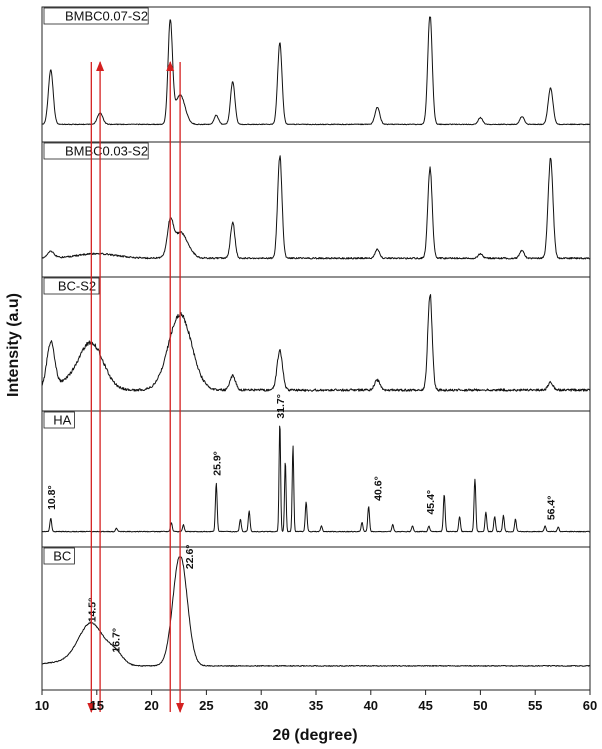  I want to click on series-tag-label: BMBC0.03-S2, so click(106, 151).